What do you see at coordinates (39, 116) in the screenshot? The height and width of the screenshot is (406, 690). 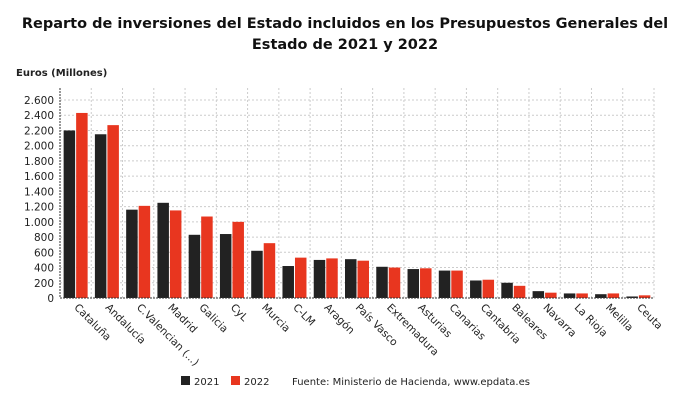 I see `y-tick-label: 2.400` at bounding box center [39, 116].